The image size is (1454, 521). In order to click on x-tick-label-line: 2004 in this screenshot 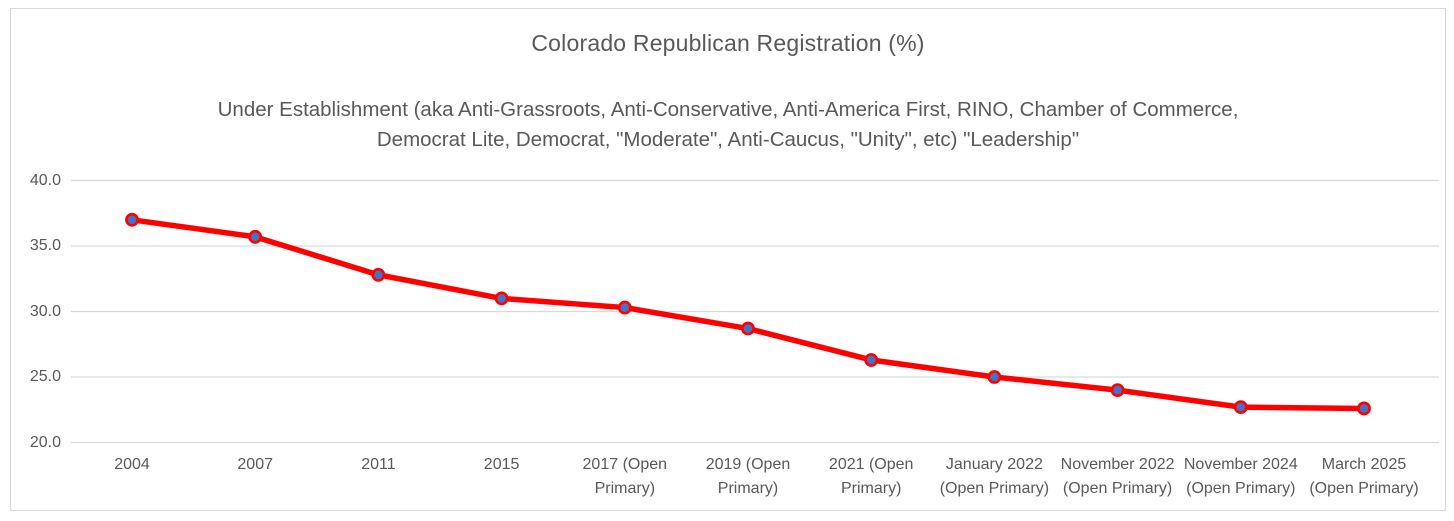, I will do `click(132, 464)`.